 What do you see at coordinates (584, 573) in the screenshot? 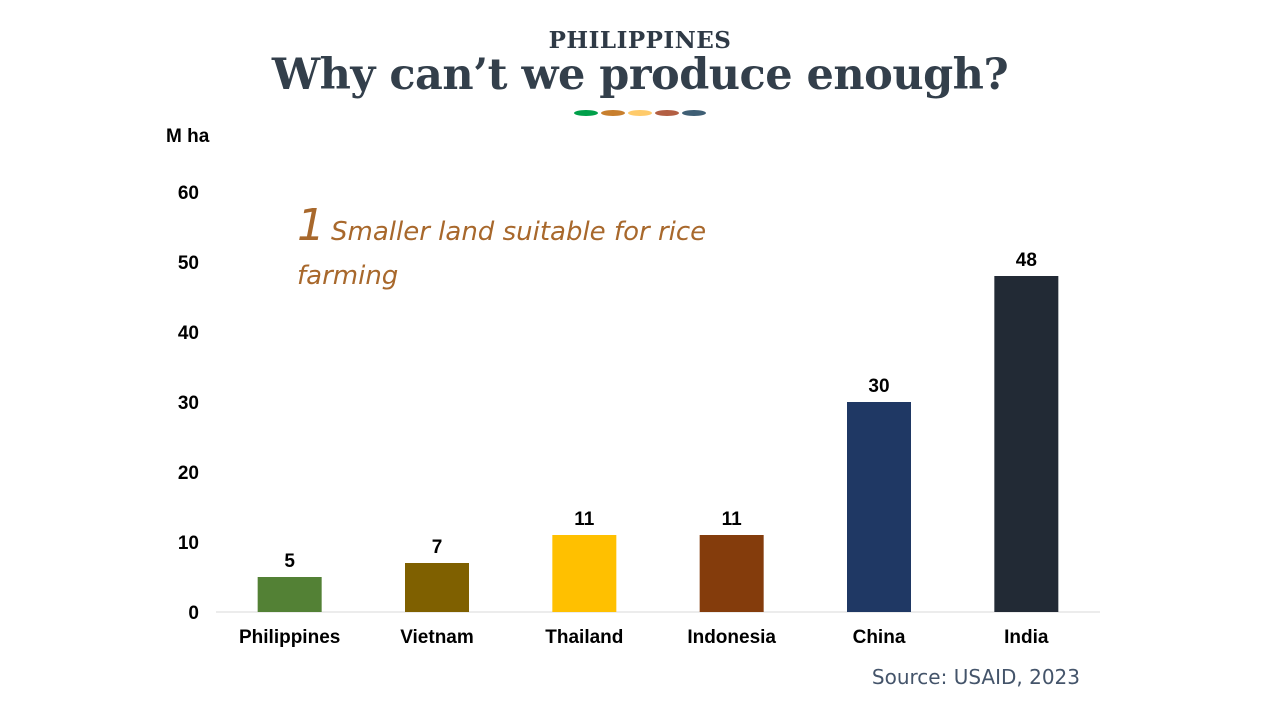
I see `bar-thailand` at bounding box center [584, 573].